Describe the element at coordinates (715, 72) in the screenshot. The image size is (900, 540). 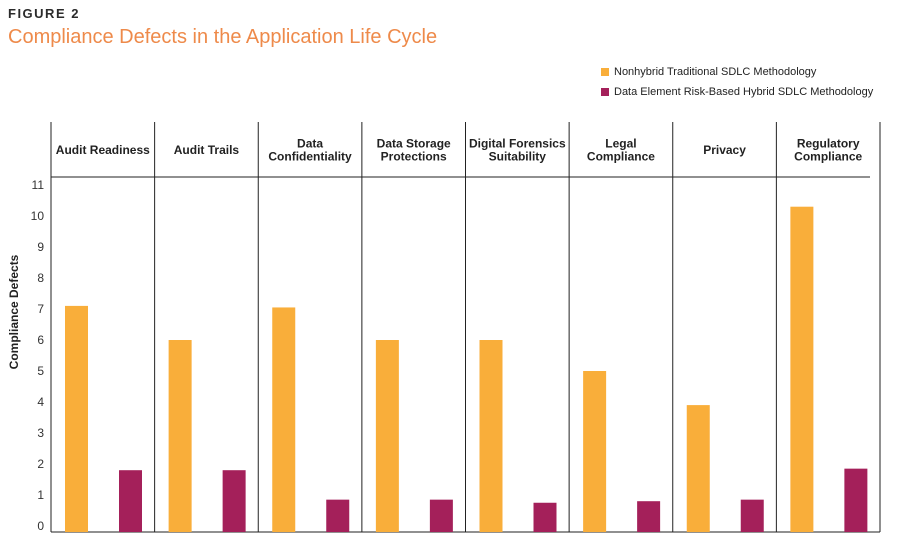
I see `legend-label-series-1: Nonhybrid Traditional SDLC Methodology` at that location.